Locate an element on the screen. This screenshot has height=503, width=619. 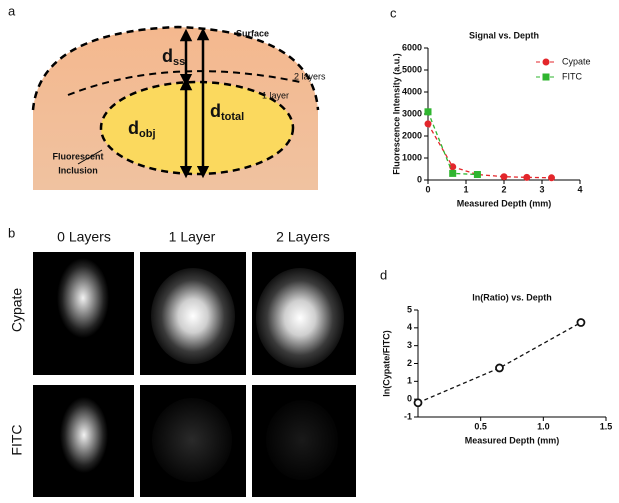
panel-label: a is located at coordinates (12, 10).